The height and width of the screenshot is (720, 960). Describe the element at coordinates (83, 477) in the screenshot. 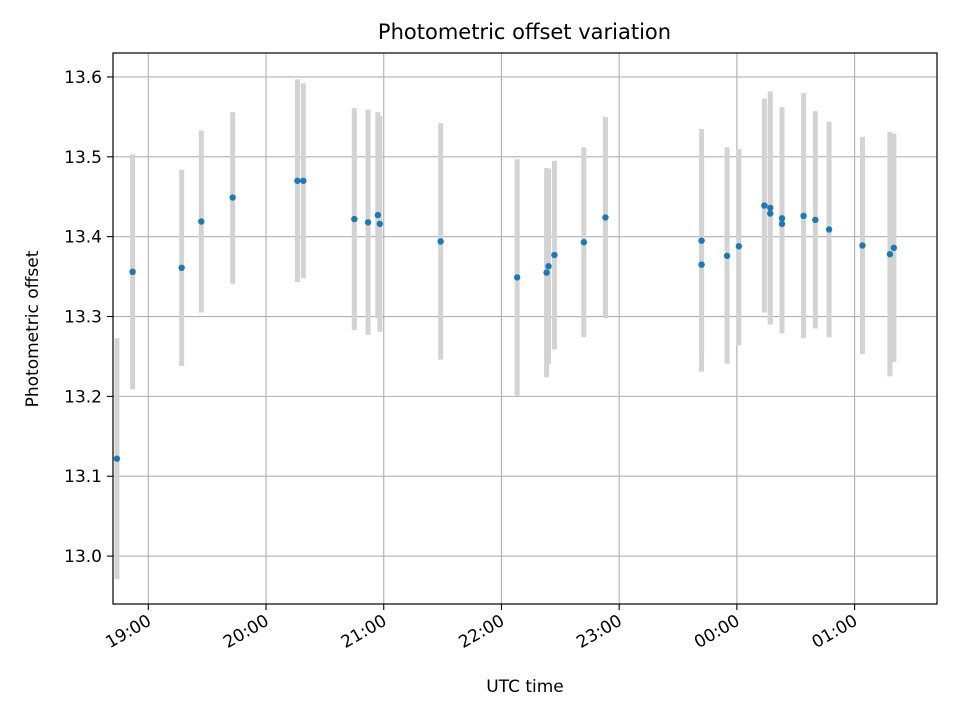

I see `y-tick-label: 13.1` at that location.